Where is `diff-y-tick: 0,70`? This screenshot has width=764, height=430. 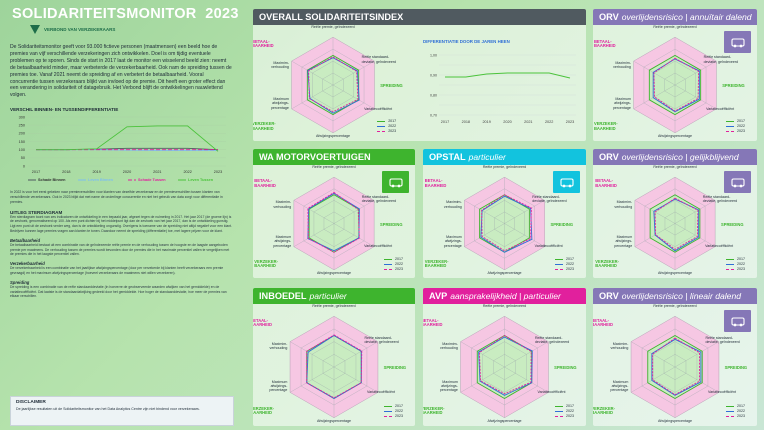 diff-y-tick: 0,70 is located at coordinates (433, 115).